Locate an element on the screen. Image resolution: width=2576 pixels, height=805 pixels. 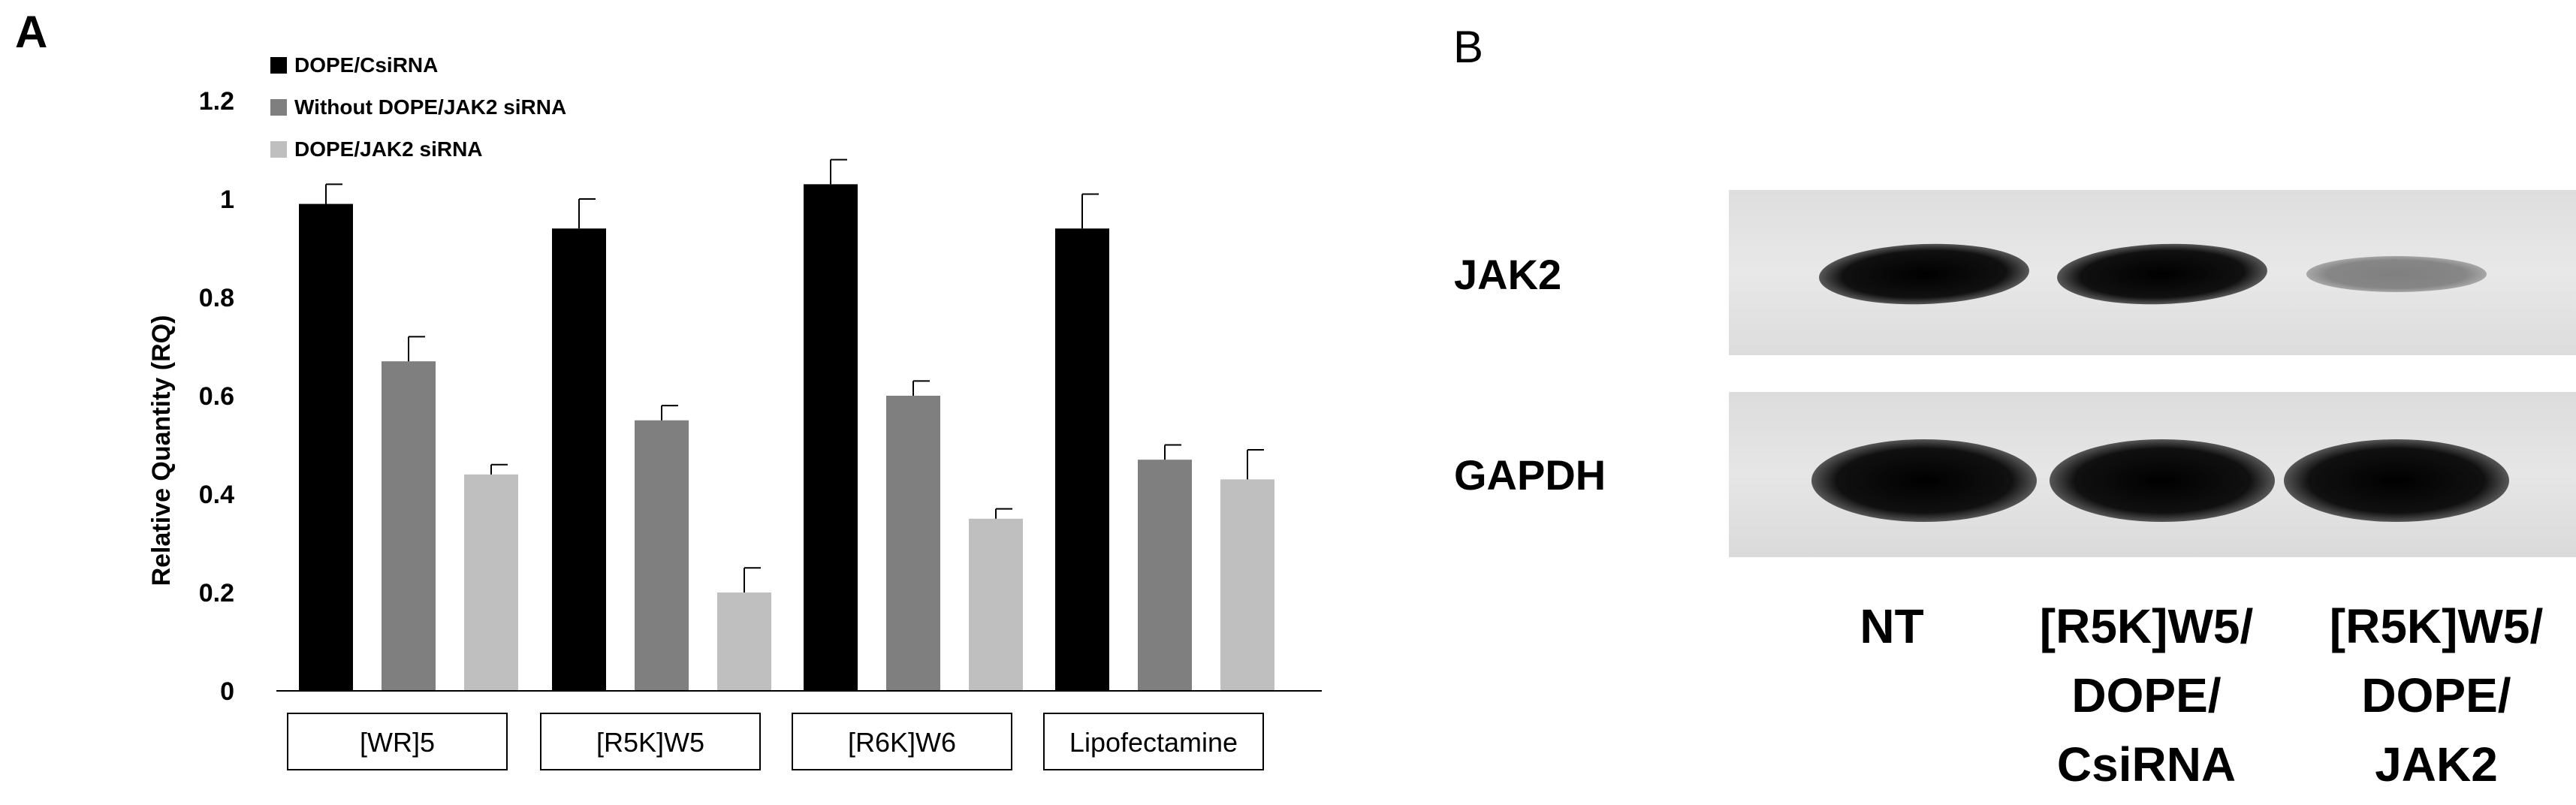
blot-row-label-gapdh: GAPDH is located at coordinates (1530, 475).